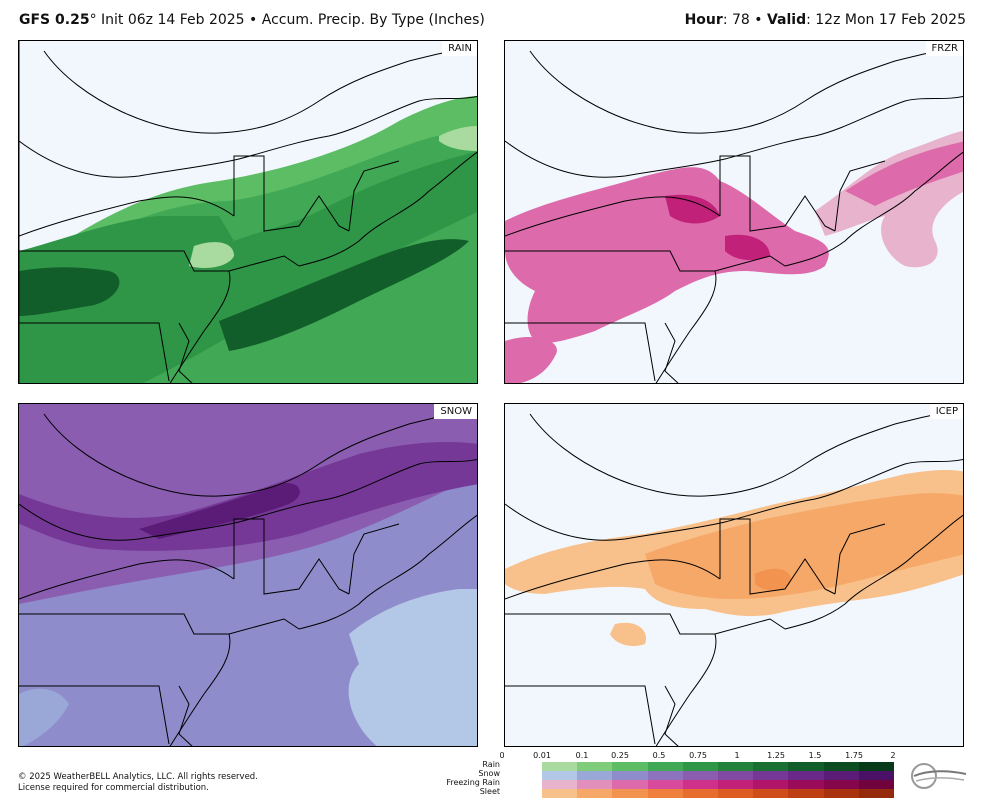 Image resolution: width=984 pixels, height=808 pixels. I want to click on panel-label: FRZR, so click(944, 48).